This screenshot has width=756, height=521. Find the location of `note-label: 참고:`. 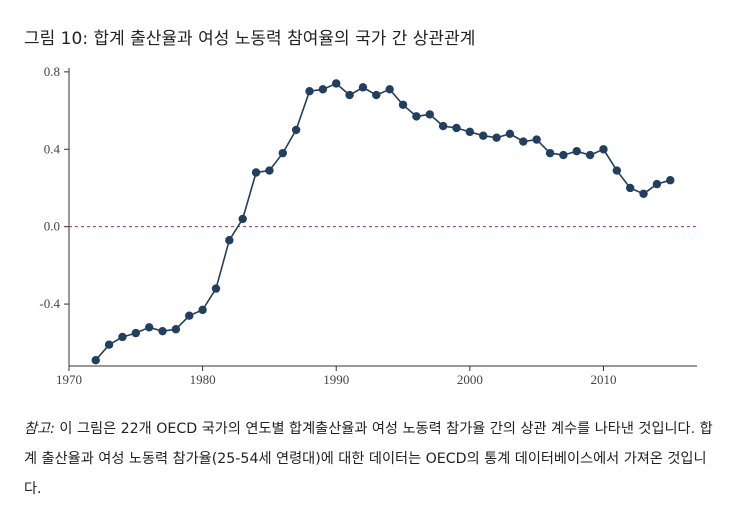

note-label: 참고: is located at coordinates (39, 429).